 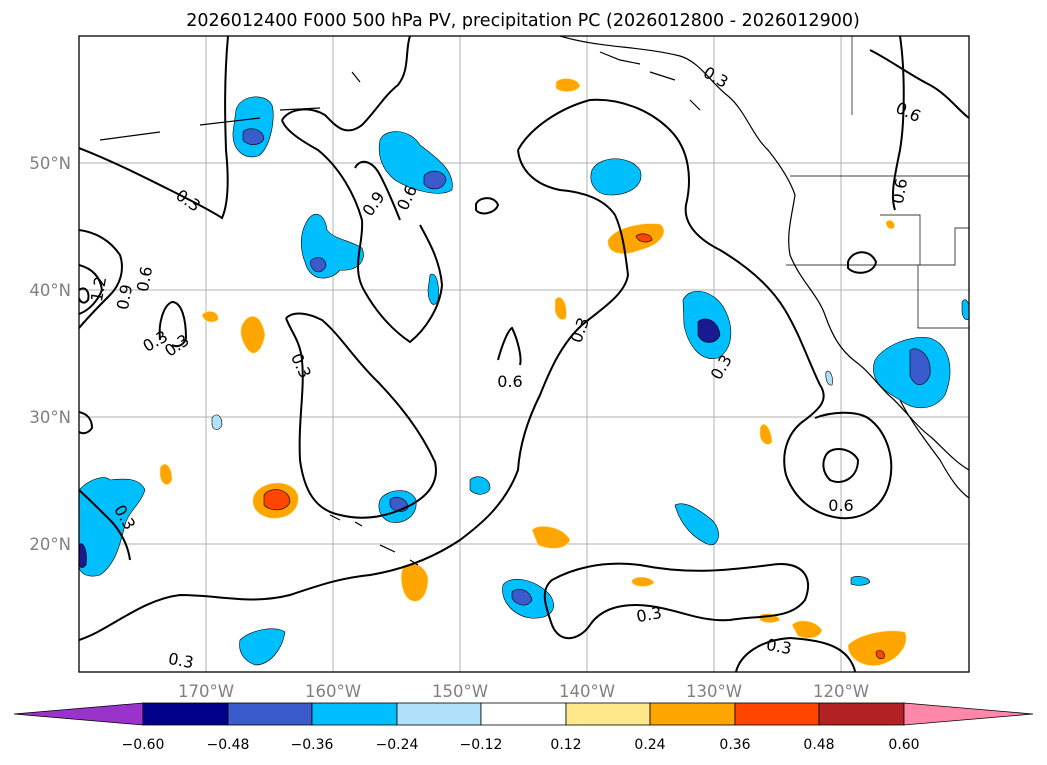 What do you see at coordinates (50, 290) in the screenshot?
I see `lat-tick-label: 40°N` at bounding box center [50, 290].